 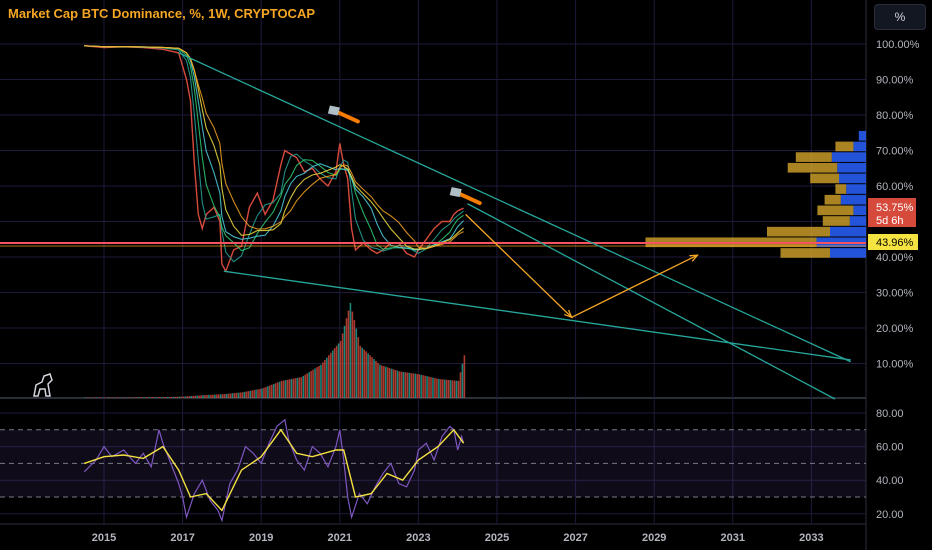 I want to click on countdown-label: 5d 6h, so click(x=890, y=221).